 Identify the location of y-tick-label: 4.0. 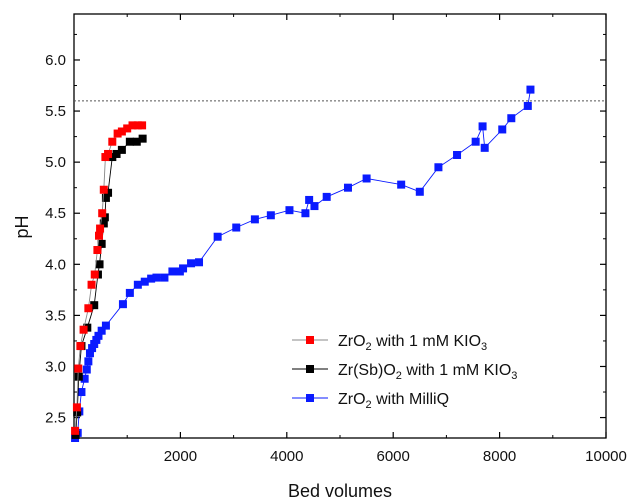
(55, 264).